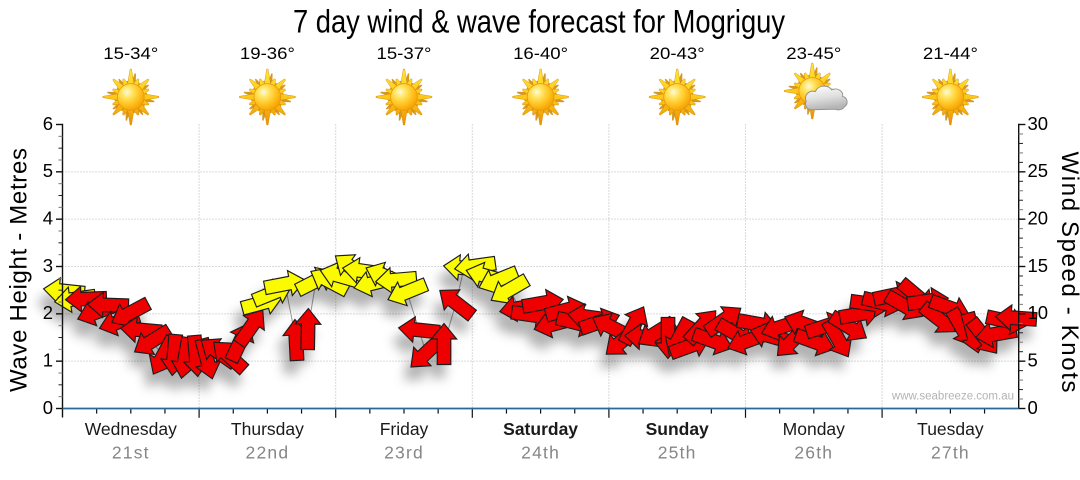  What do you see at coordinates (677, 452) in the screenshot?
I see `svg-text: 25th` at bounding box center [677, 452].